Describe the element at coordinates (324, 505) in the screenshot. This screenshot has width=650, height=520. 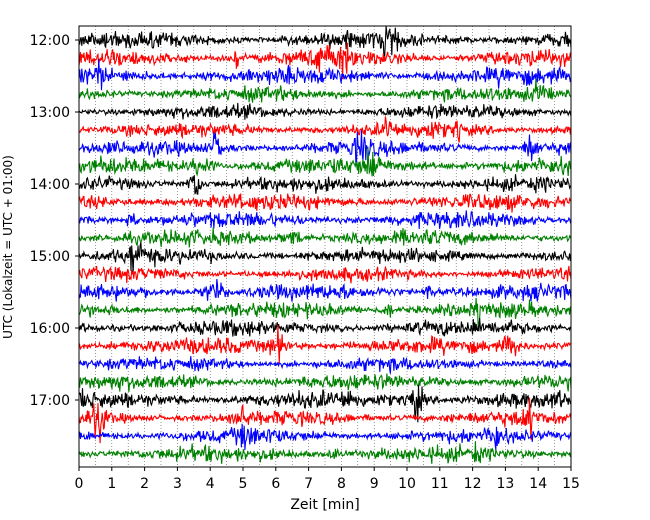
I see `x-axis-label: Zeit [min]` at that location.